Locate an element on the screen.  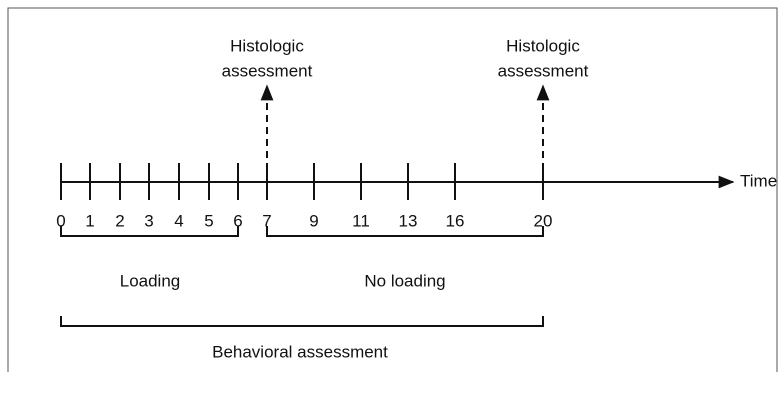
tick-label: 0 is located at coordinates (60, 220).